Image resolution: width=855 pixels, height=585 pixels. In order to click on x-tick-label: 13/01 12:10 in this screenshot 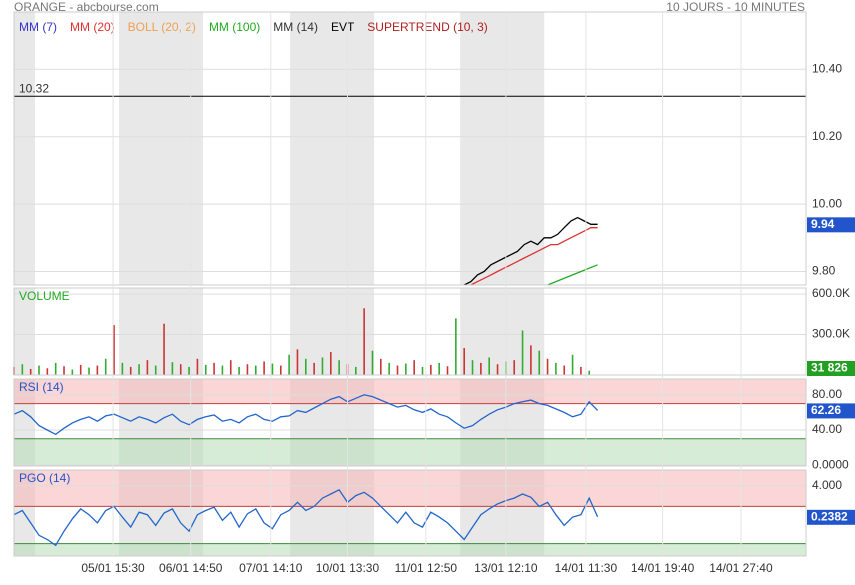, I will do `click(506, 568)`.